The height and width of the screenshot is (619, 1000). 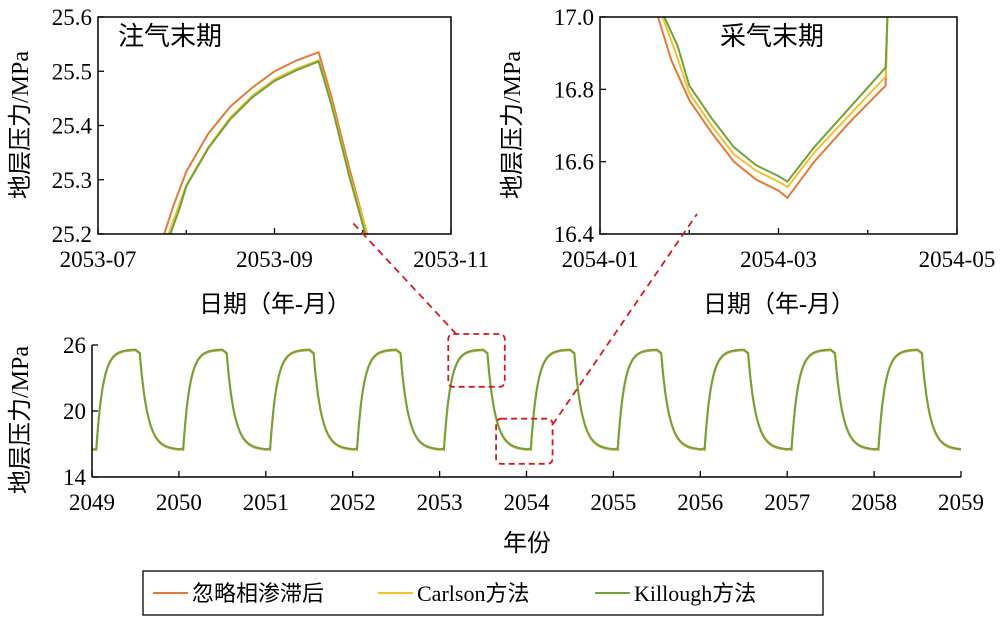 What do you see at coordinates (266, 502) in the screenshot?
I see `x-tick-label: 2051` at bounding box center [266, 502].